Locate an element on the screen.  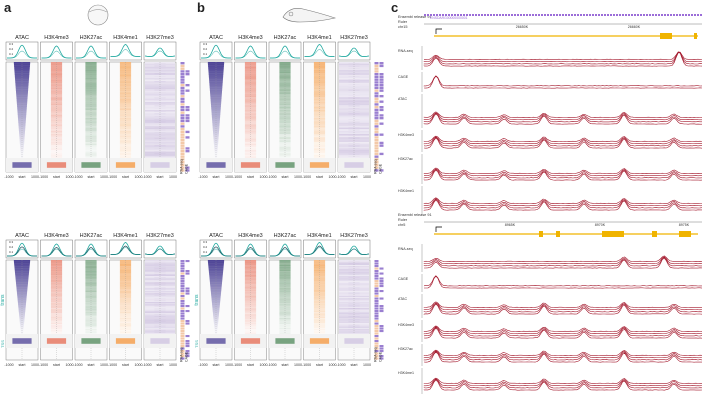
heatmap-cluster2-band is located at coordinates (22, 341).